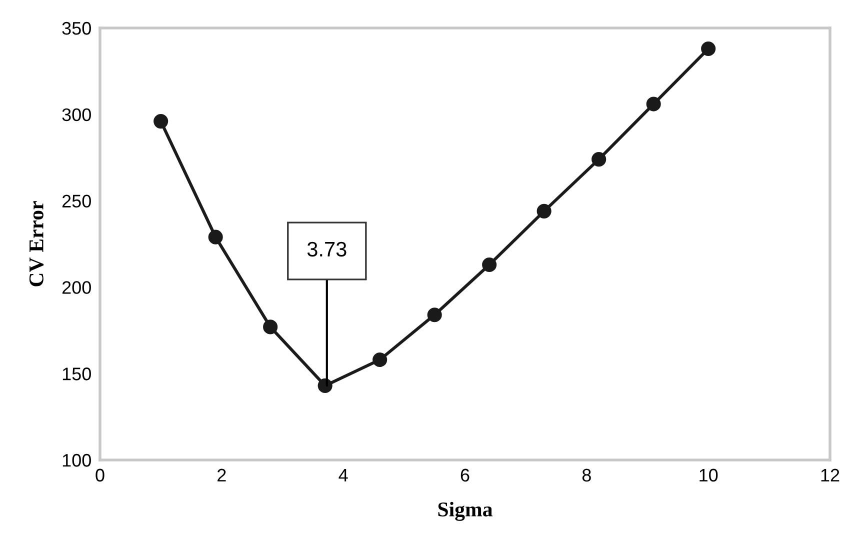  I want to click on y-axis-title: CV Error, so click(36, 243).